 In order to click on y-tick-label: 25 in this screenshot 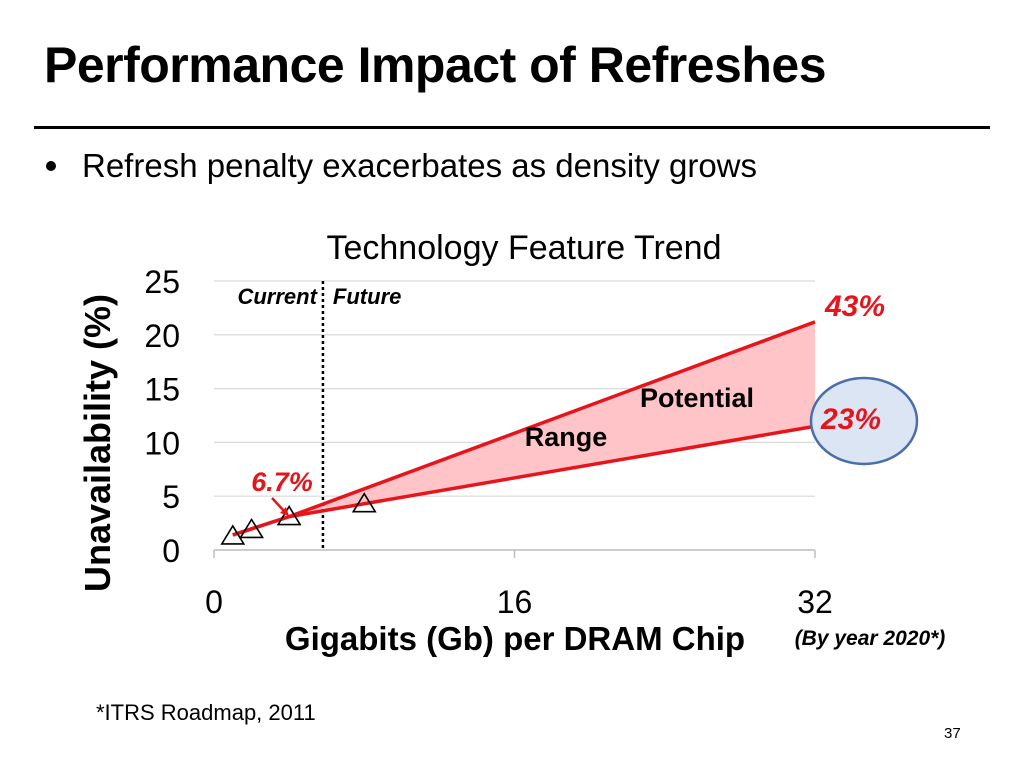, I will do `click(162, 282)`.